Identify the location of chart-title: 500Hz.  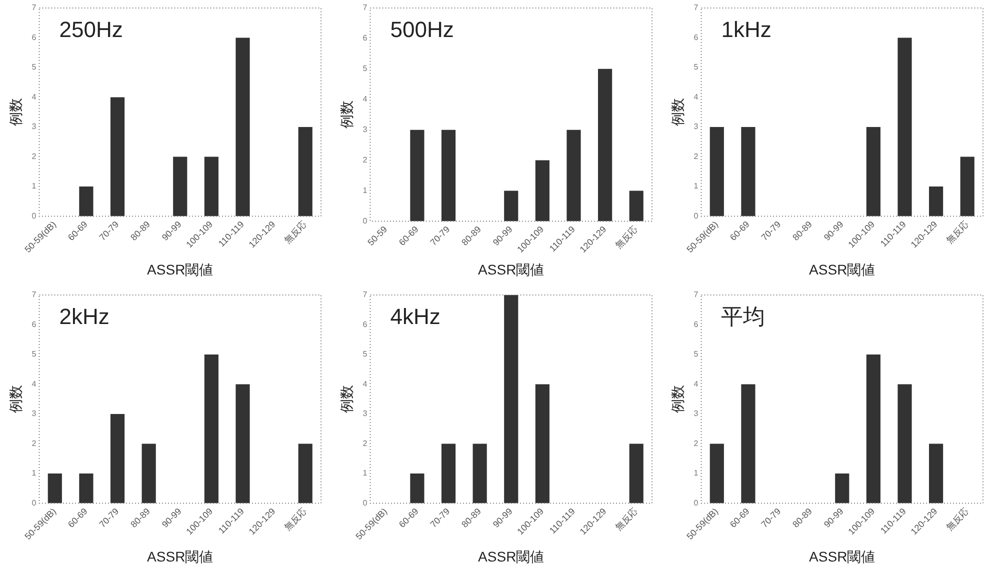
(422, 29).